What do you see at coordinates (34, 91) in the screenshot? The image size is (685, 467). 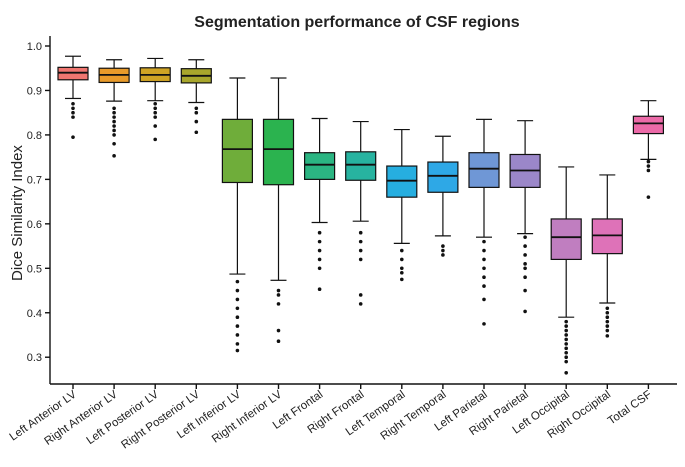 I see `y-tick-label: 0.9` at bounding box center [34, 91].